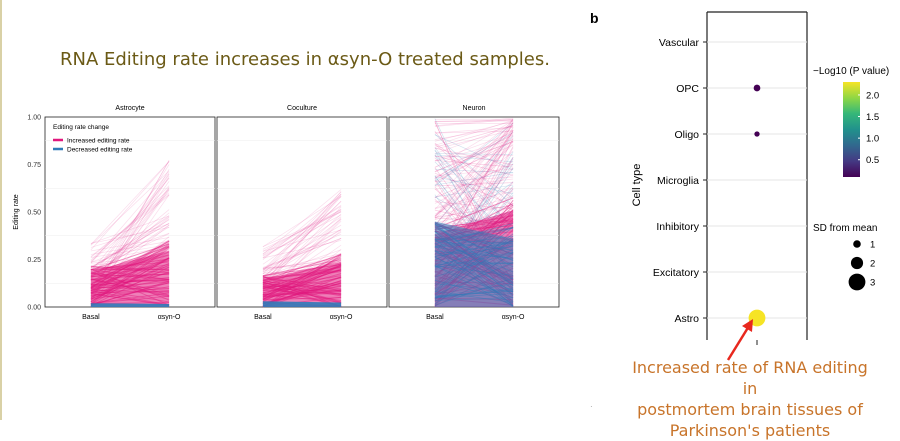 Image resolution: width=900 pixels, height=441 pixels. Describe the element at coordinates (851, 129) in the screenshot. I see `color-legend-bar` at that location.